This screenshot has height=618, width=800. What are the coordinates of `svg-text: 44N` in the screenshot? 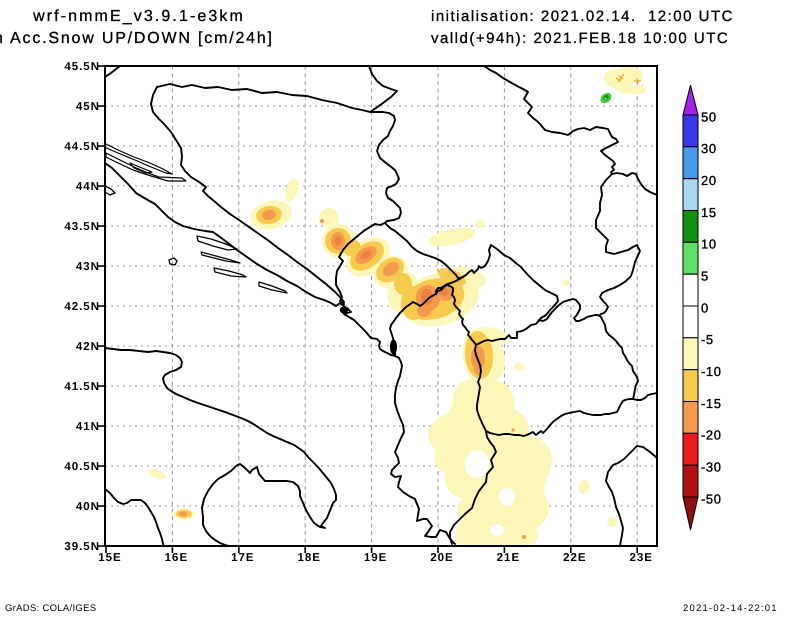 It's located at (88, 187).